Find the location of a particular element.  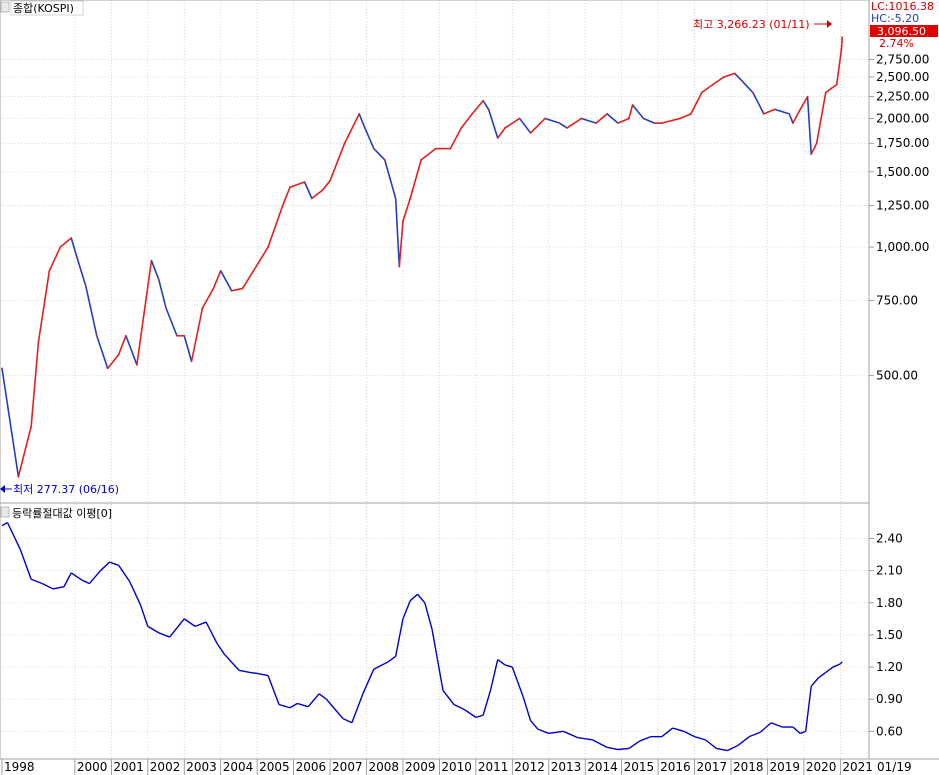

lower-y-tick-label: 2.10 is located at coordinates (889, 571).